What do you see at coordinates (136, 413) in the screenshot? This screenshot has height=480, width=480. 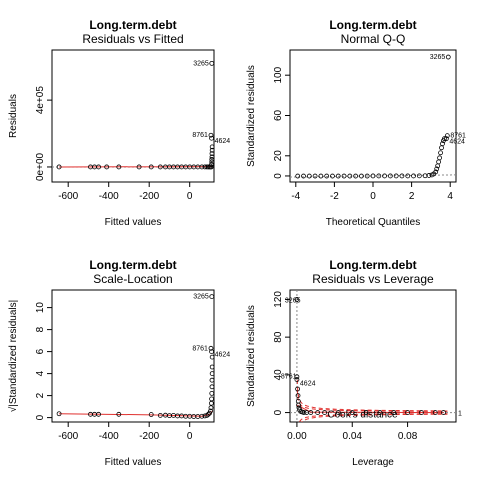 I see `smooth-line` at bounding box center [136, 413].